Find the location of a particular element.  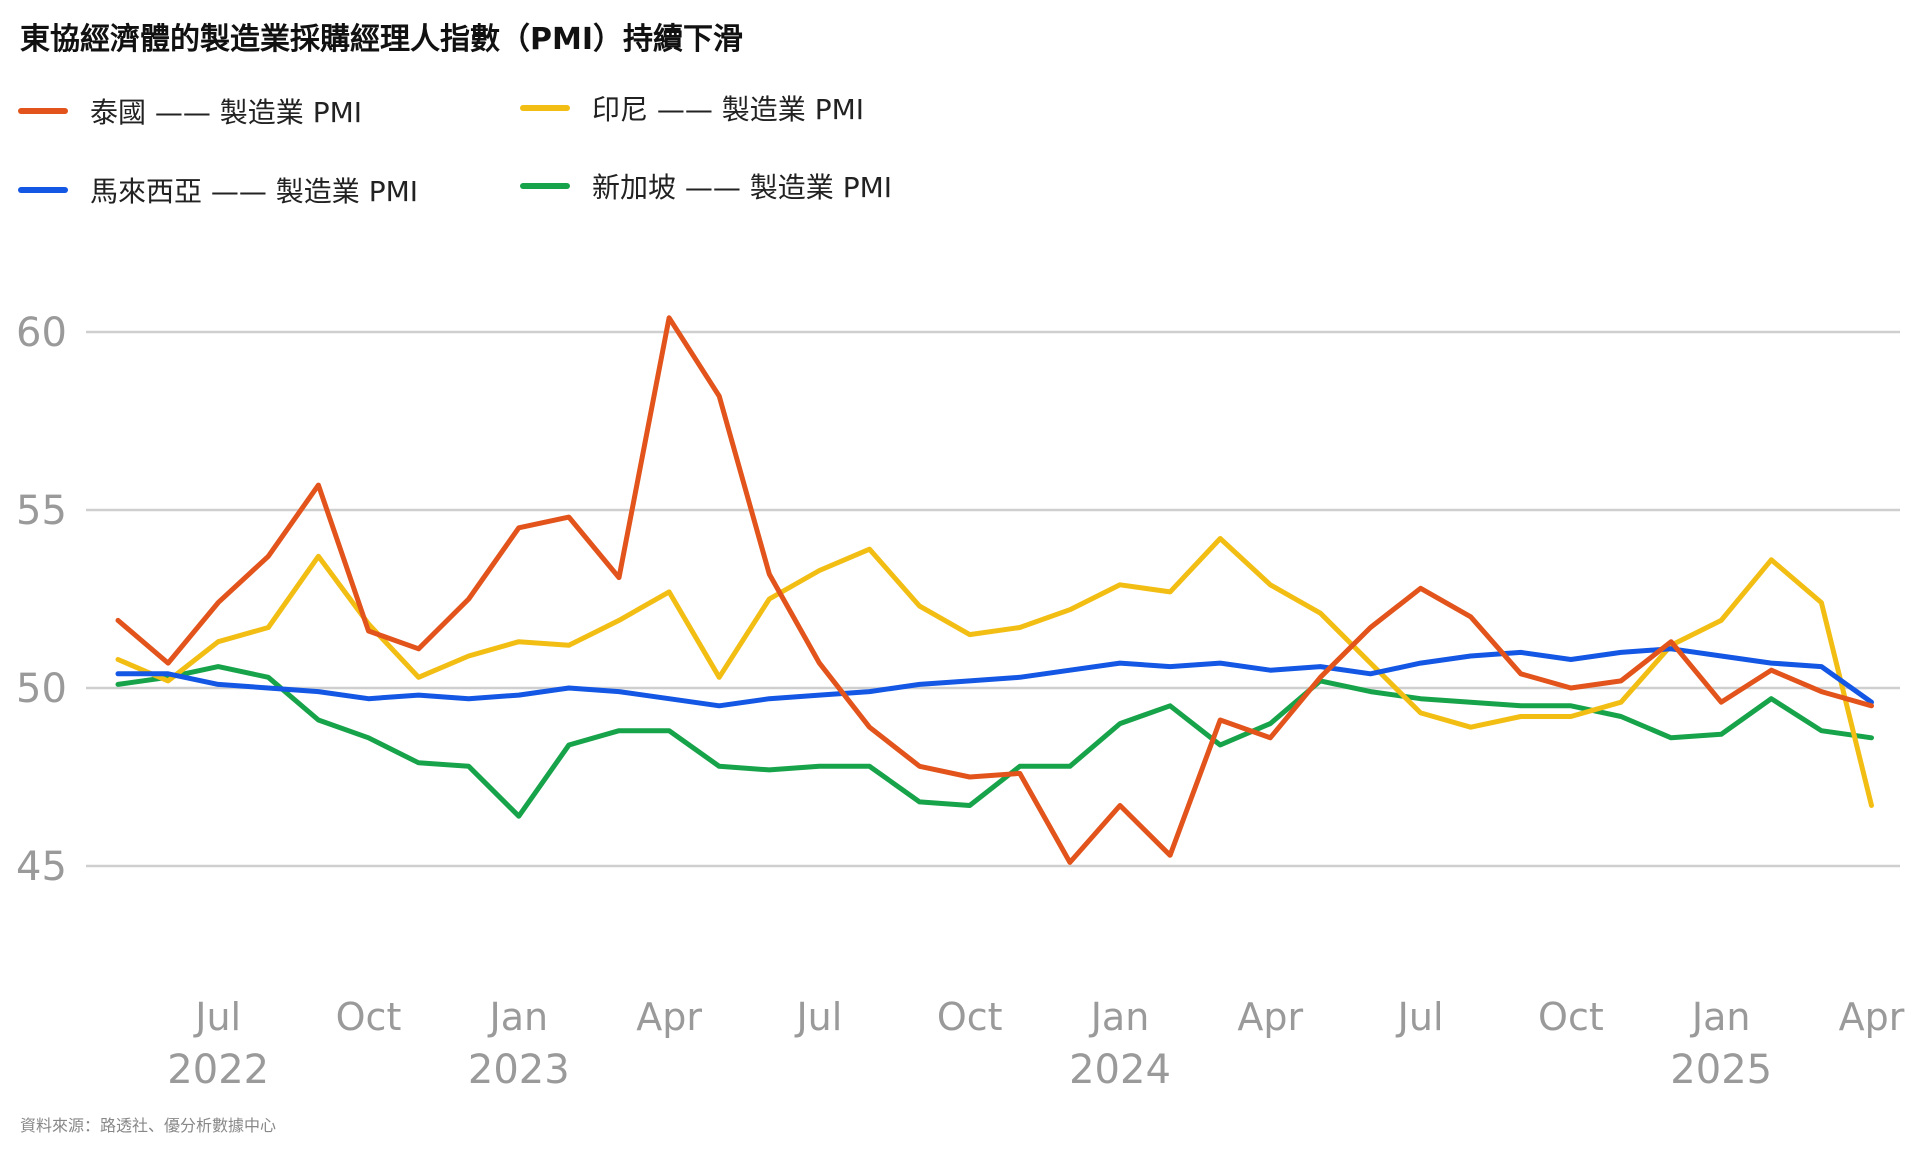

legend-swatch-thailand is located at coordinates (43, 111).